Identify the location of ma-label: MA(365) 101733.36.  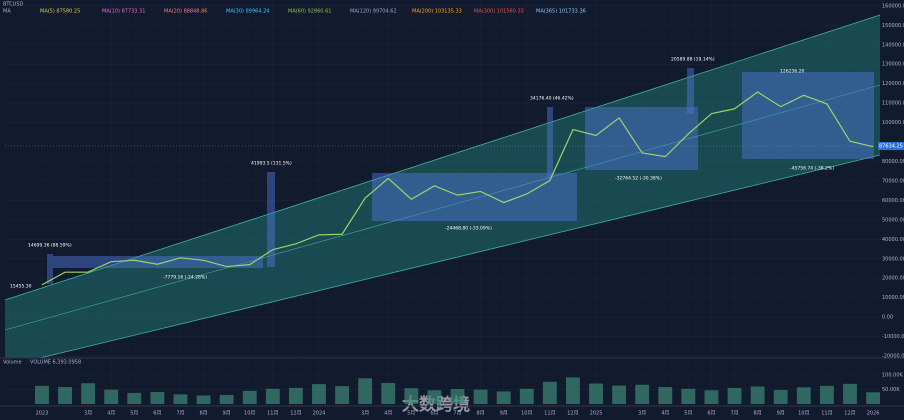
(561, 12).